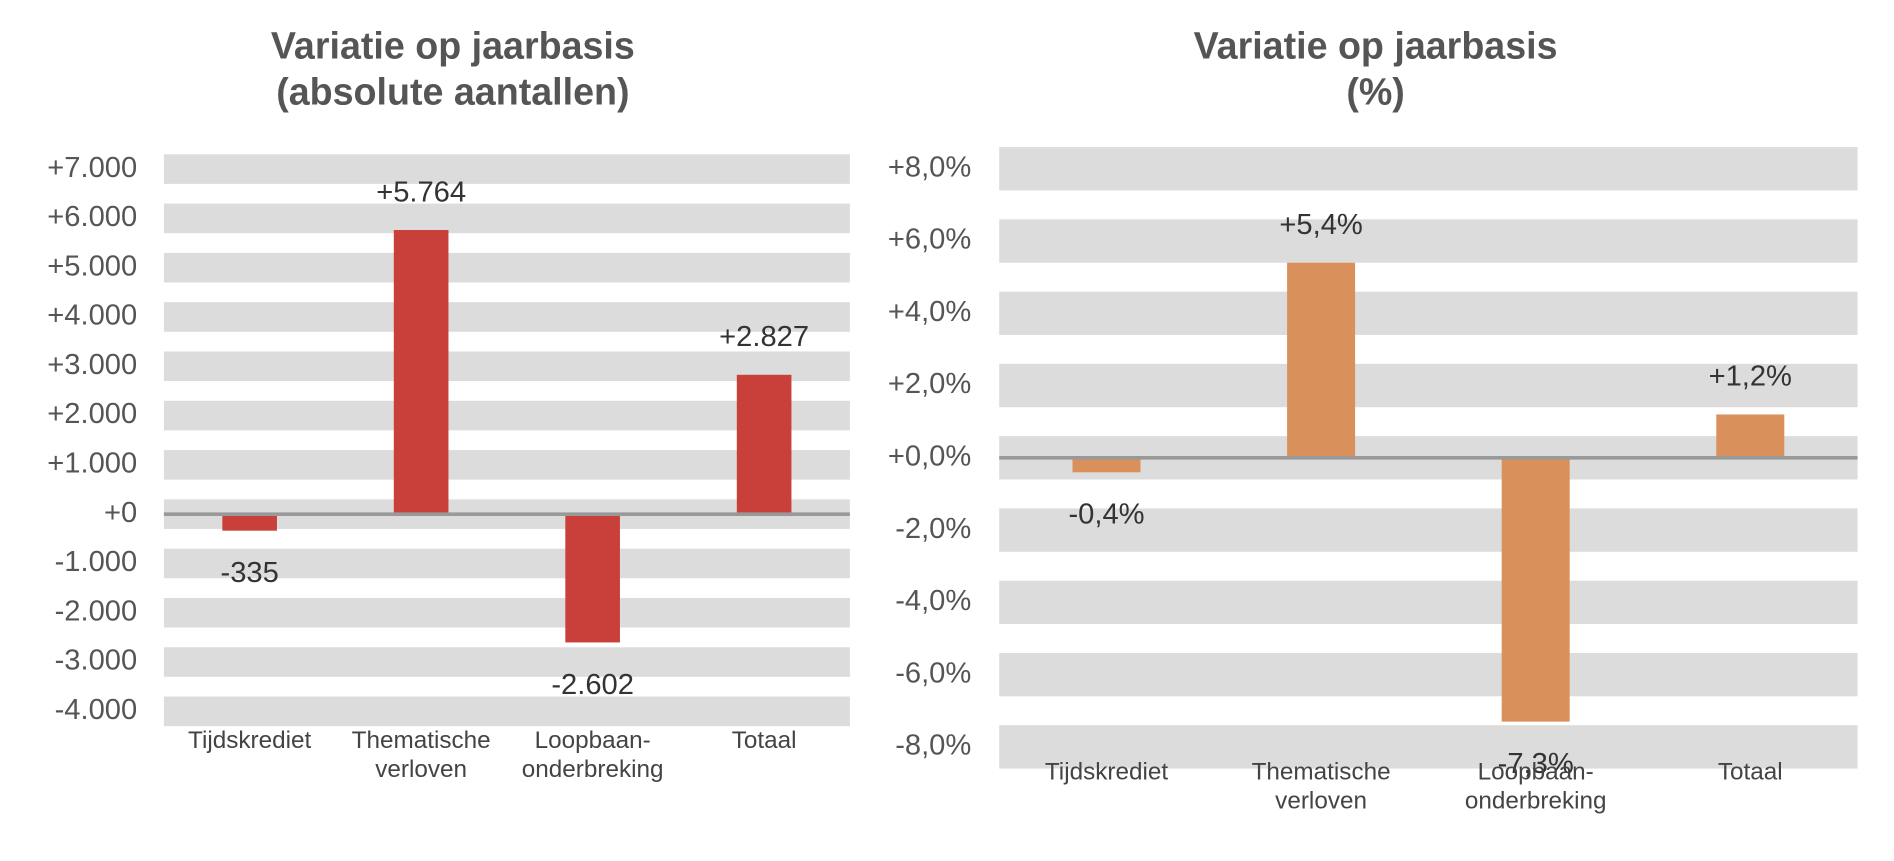  What do you see at coordinates (592, 685) in the screenshot?
I see `value-label: -2.602` at bounding box center [592, 685].